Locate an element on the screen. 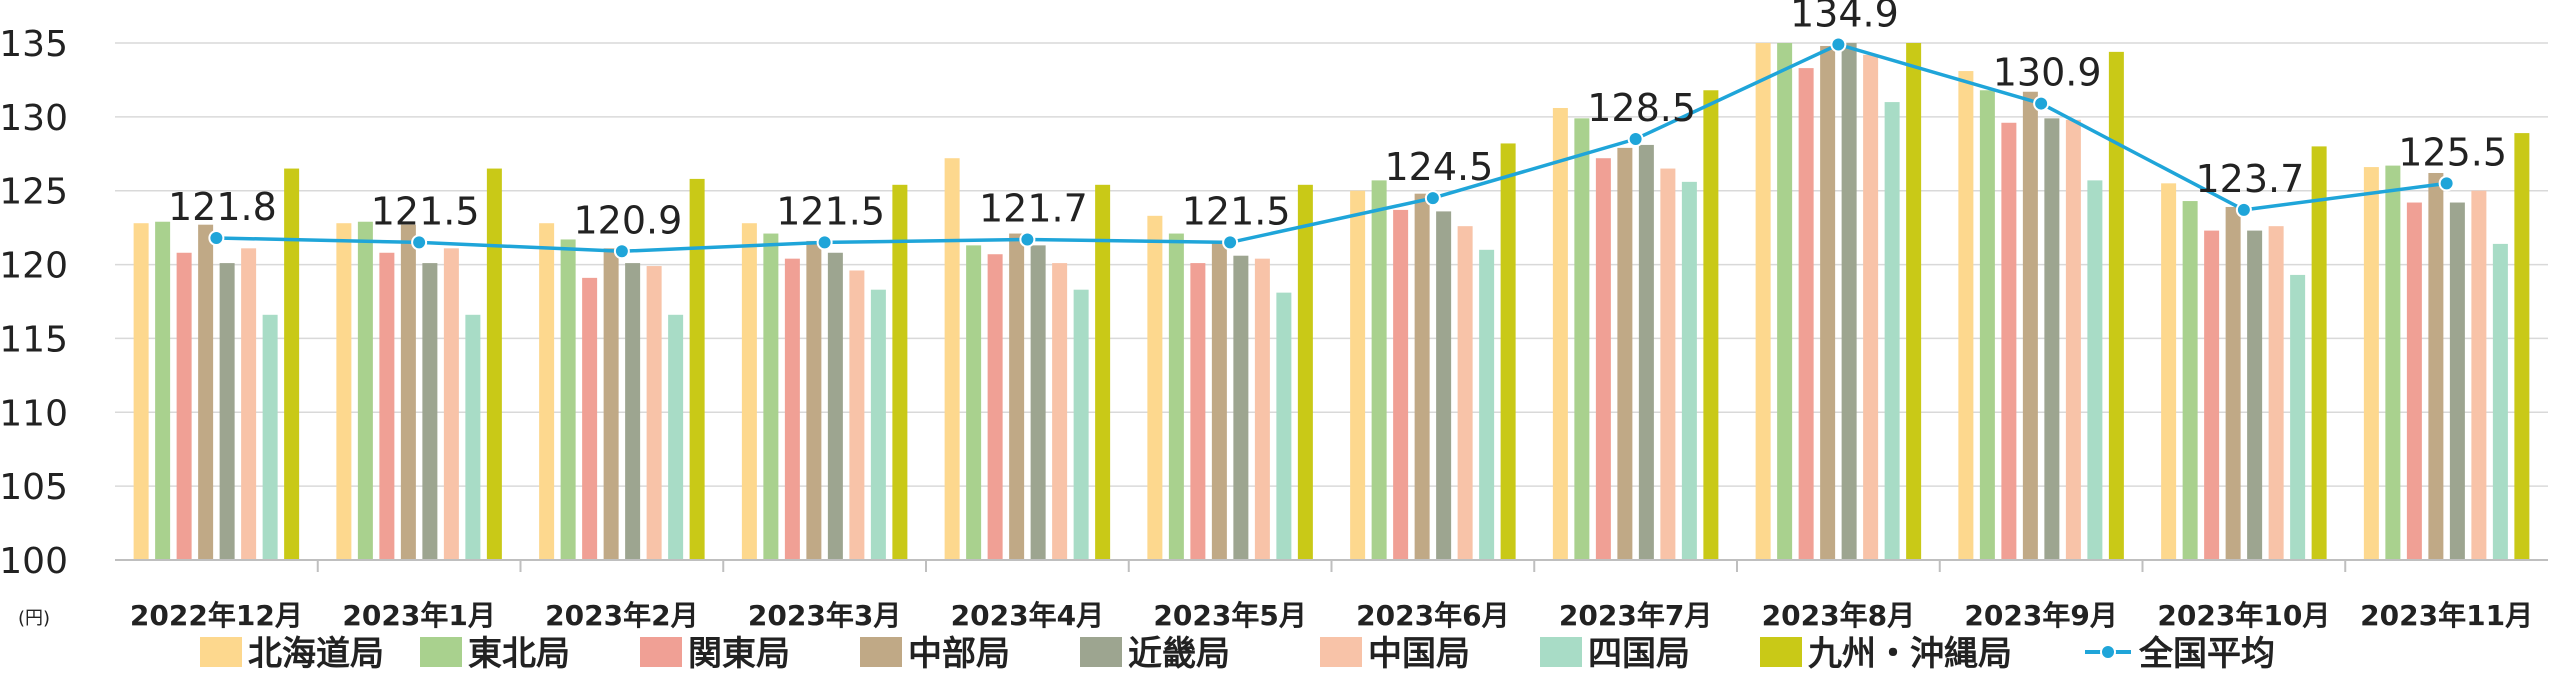 The width and height of the screenshot is (2560, 694). average-data-label: 121.7 is located at coordinates (1033, 208).